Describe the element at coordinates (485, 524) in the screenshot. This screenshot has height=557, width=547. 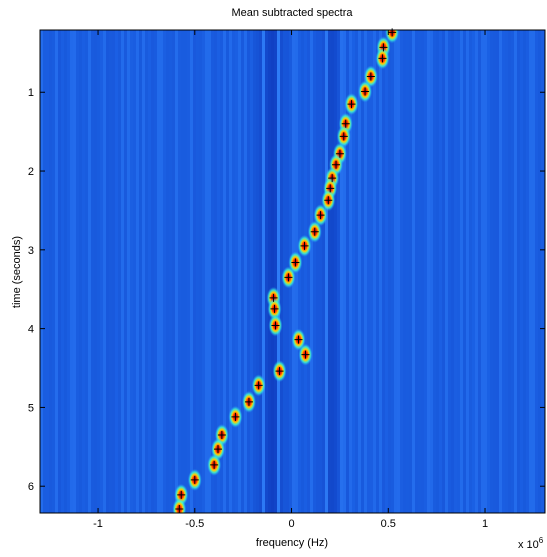
I see `x-tick-label: 1` at that location.